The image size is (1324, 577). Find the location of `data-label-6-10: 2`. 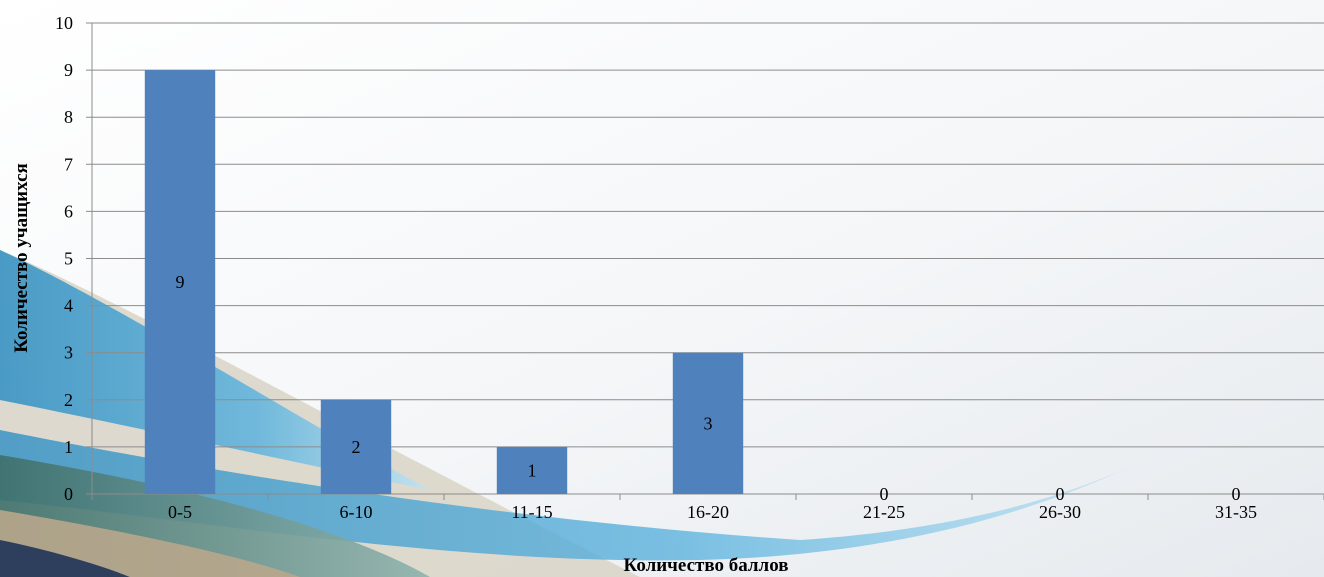

data-label-6-10: 2 is located at coordinates (356, 447).